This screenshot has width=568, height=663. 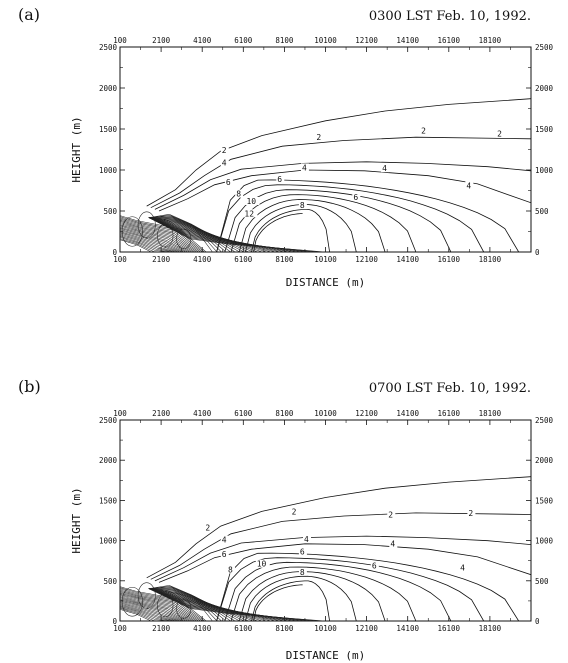 What do you see at coordinates (76, 149) in the screenshot?
I see `y-axis-label: HEIGHT (m)` at bounding box center [76, 149].